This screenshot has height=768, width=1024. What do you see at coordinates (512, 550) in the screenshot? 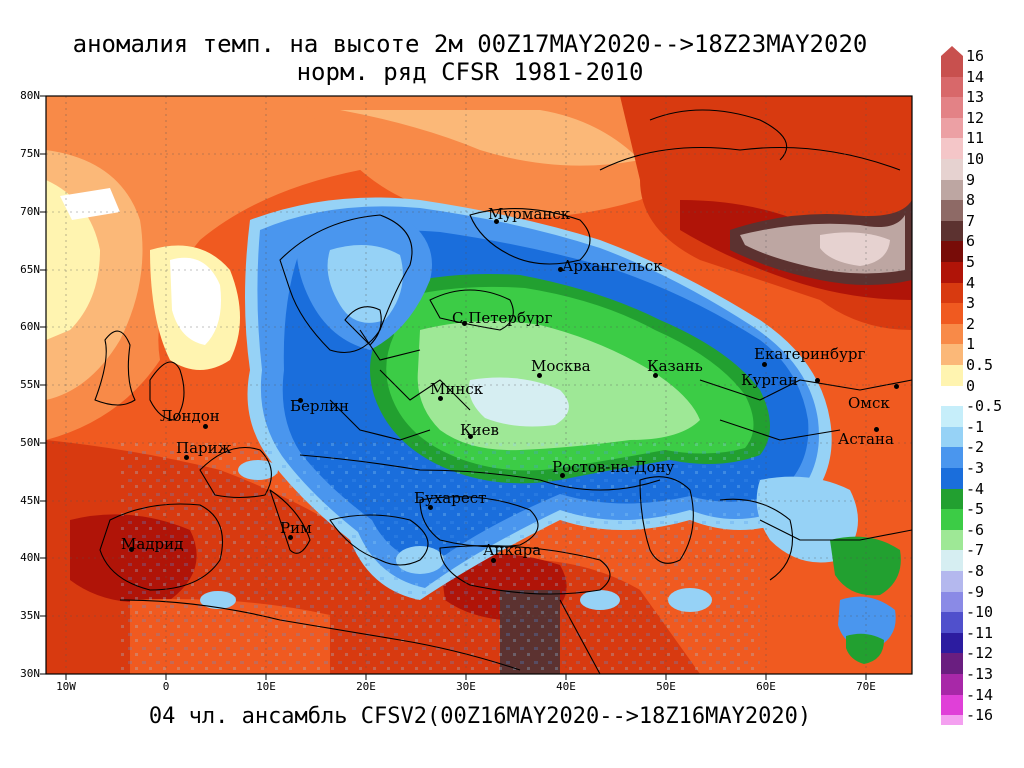
I see `city-label: Анкара` at bounding box center [512, 550].